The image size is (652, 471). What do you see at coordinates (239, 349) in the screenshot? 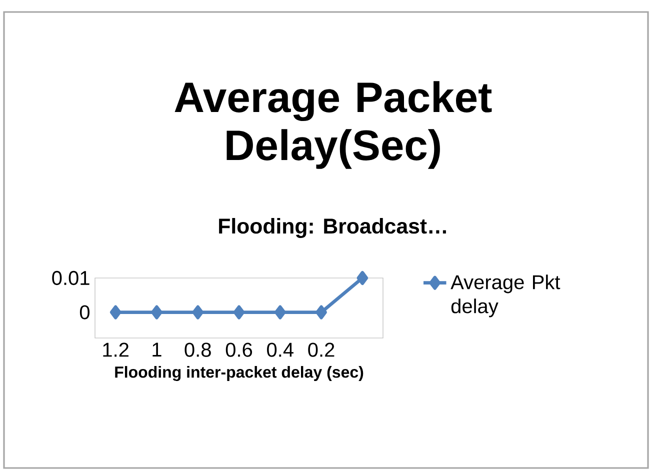
I see `x-tick-label: 0.6` at bounding box center [239, 349].